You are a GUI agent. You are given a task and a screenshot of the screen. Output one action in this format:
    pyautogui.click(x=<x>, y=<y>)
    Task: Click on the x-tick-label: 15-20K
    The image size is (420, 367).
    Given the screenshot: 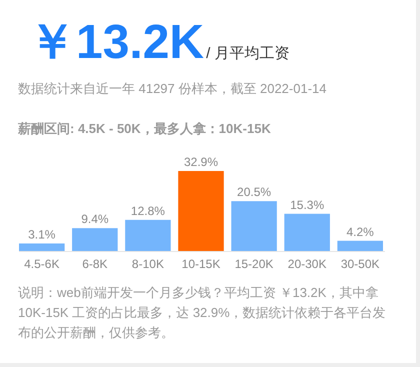 What is the action you would take?
    pyautogui.click(x=254, y=264)
    